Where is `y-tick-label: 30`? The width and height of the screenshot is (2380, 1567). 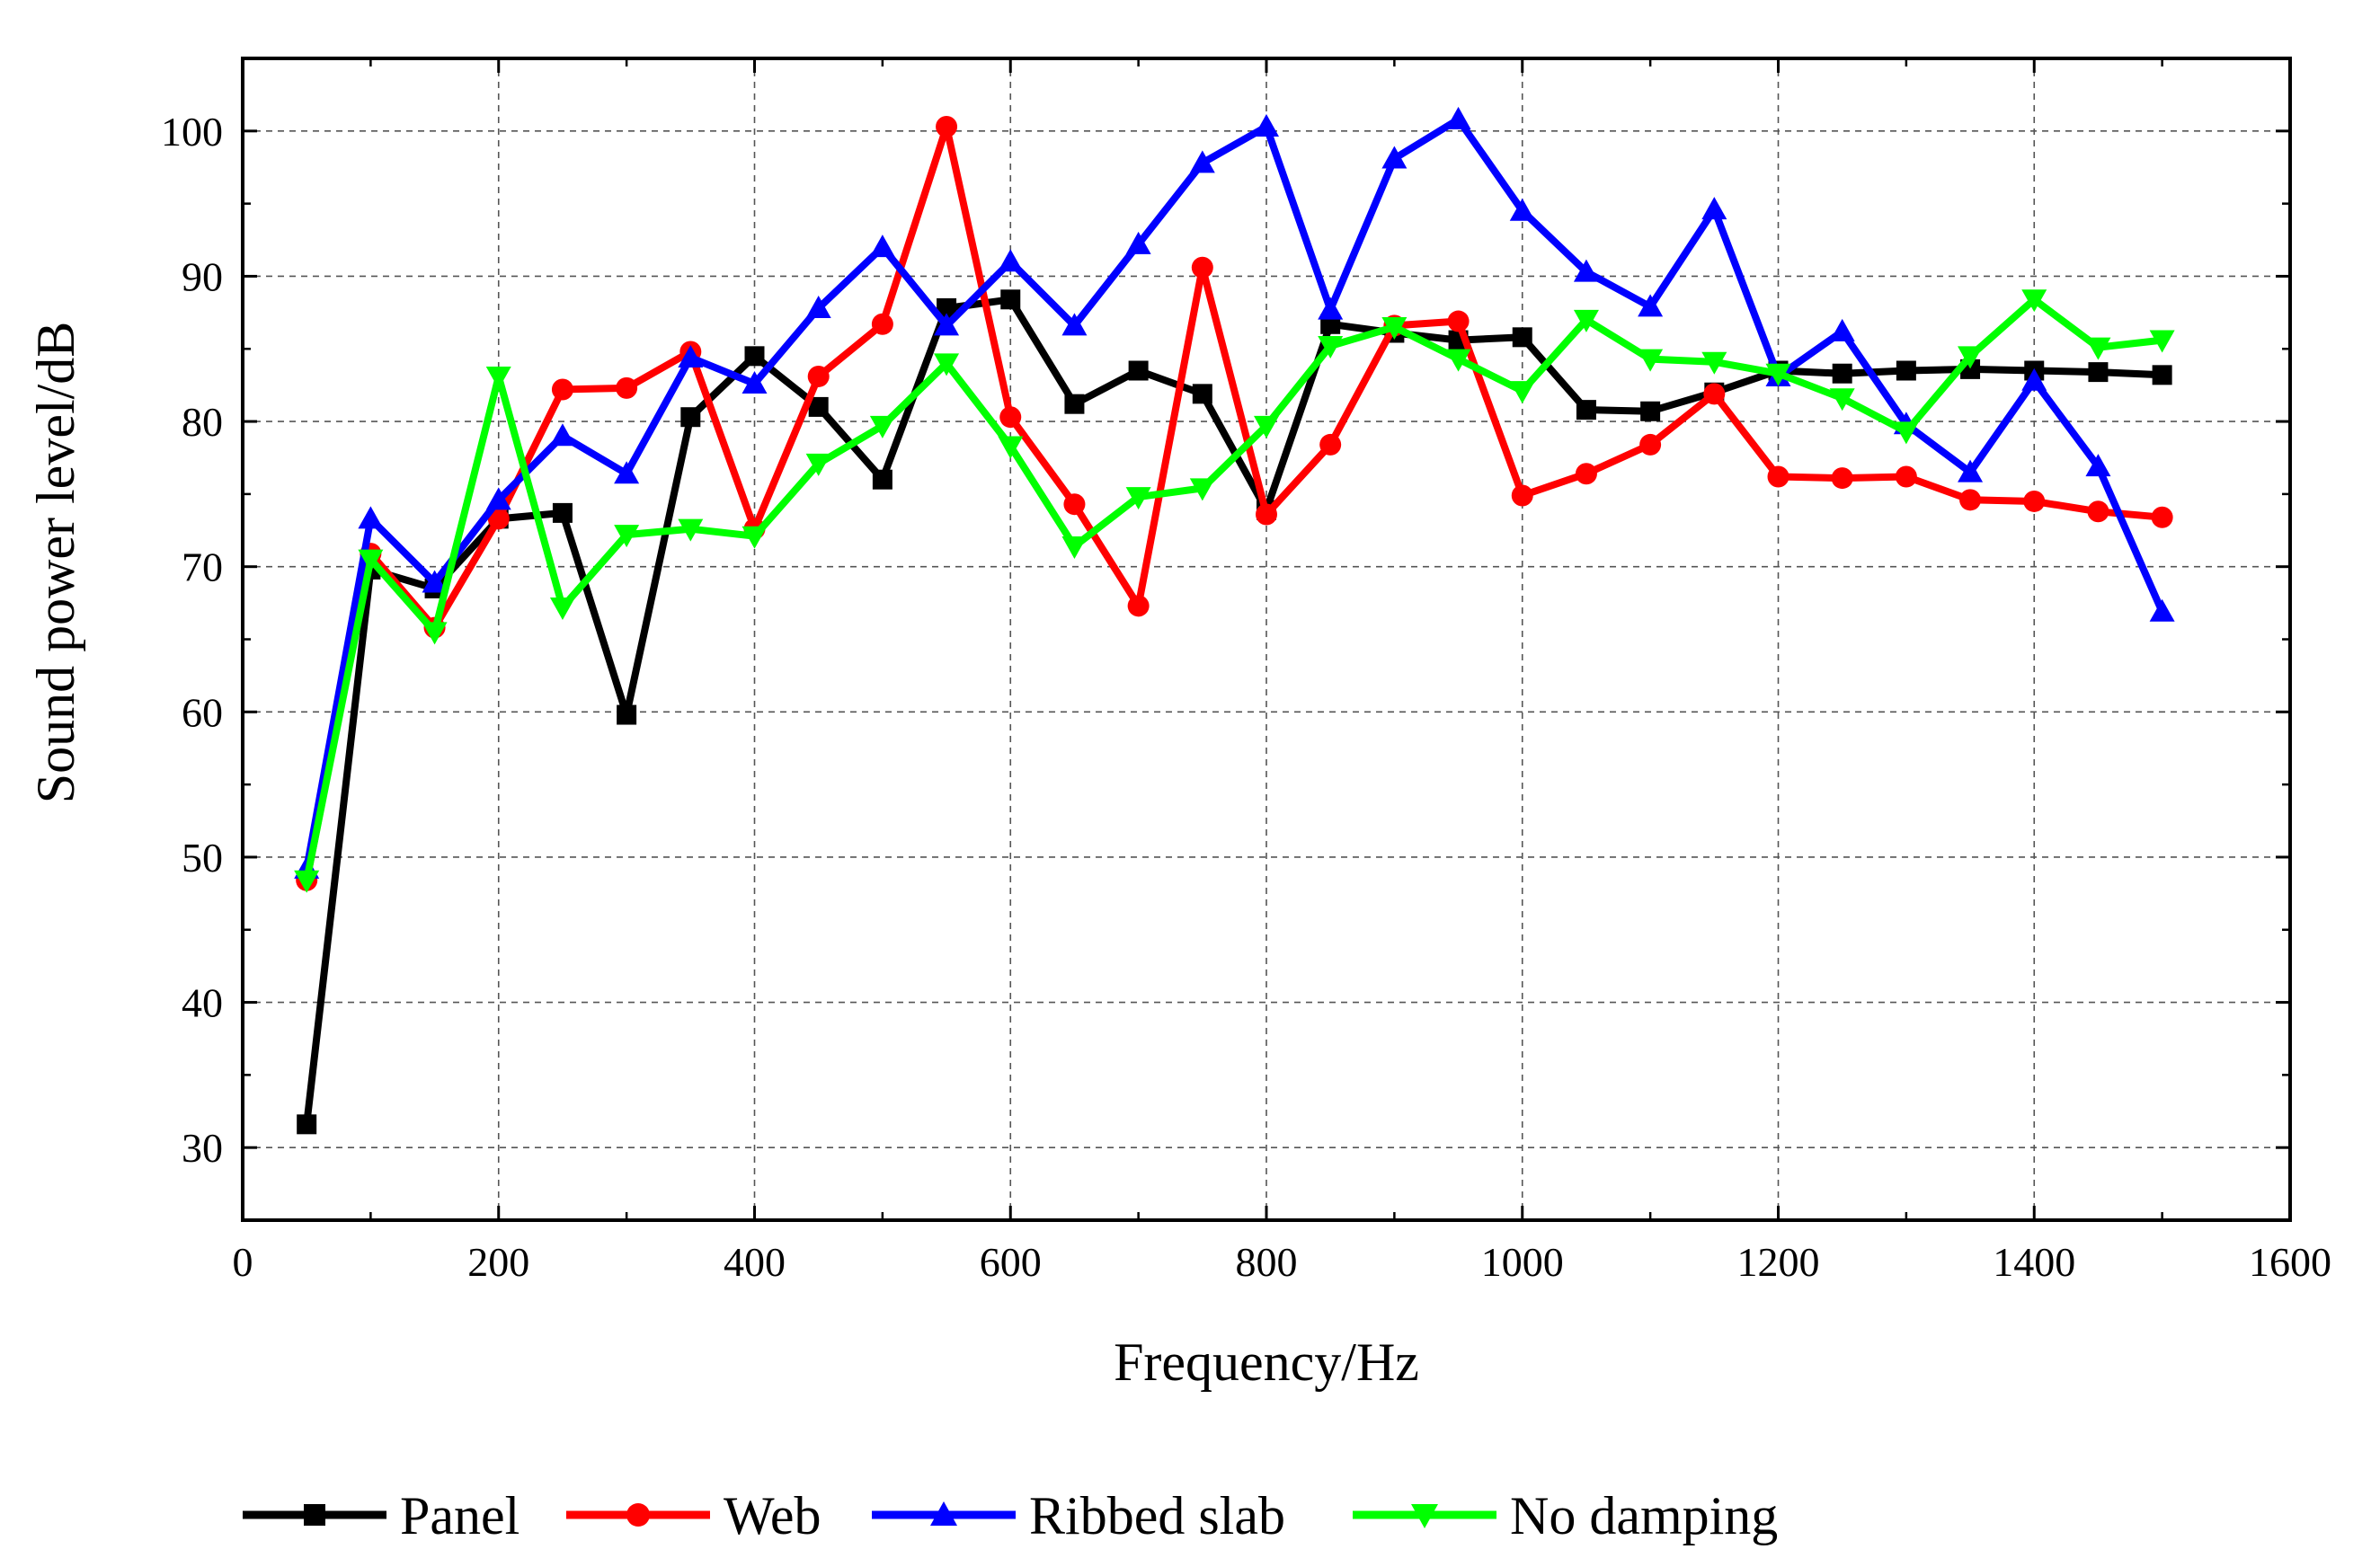
y-tick-label: 30 is located at coordinates (202, 1148).